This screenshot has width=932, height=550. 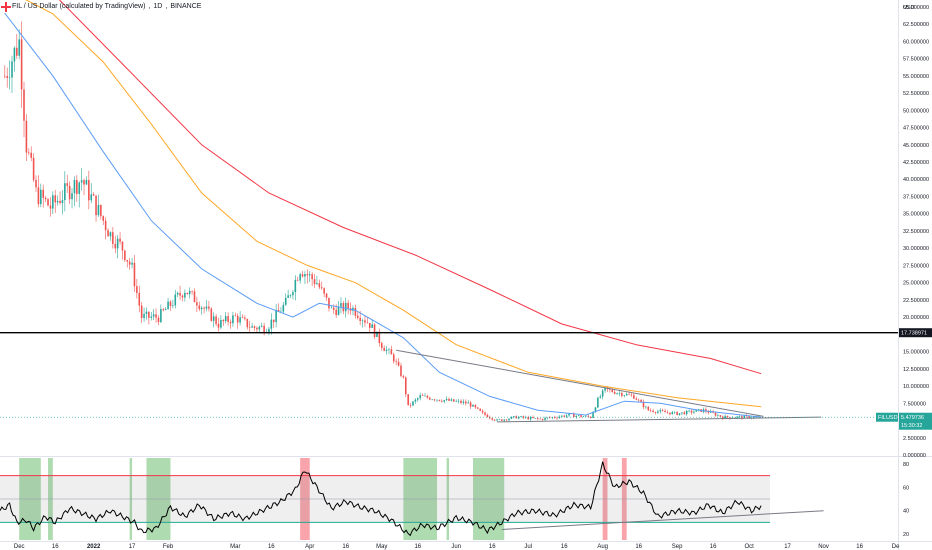 What do you see at coordinates (412, 499) in the screenshot?
I see `oscillator-pane` at bounding box center [412, 499].